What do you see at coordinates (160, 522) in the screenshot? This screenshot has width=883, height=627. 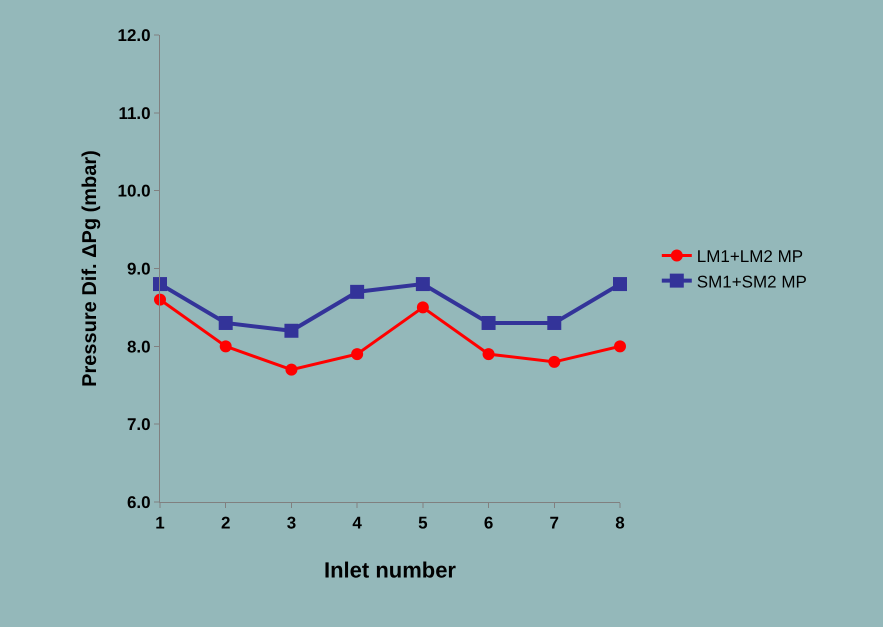 I see `x-tick-label: 1` at bounding box center [160, 522].